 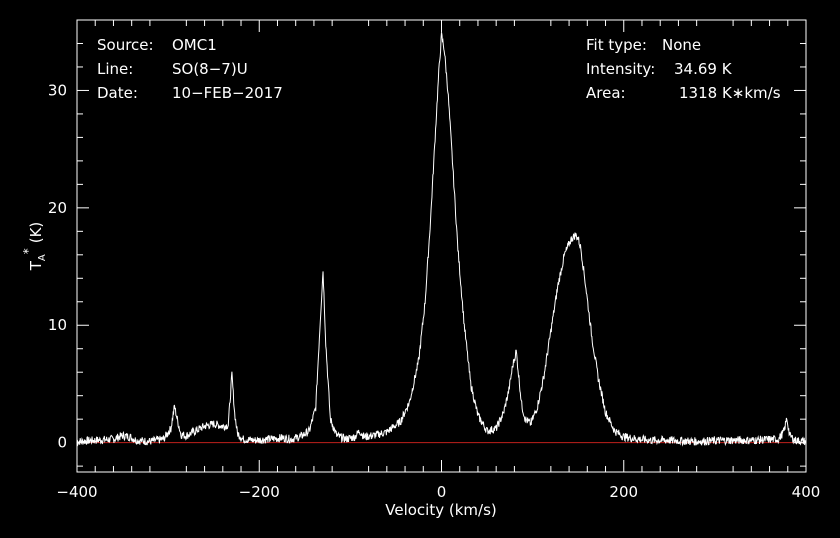 What do you see at coordinates (442, 492) in the screenshot?
I see `x-tick-label: 0` at bounding box center [442, 492].